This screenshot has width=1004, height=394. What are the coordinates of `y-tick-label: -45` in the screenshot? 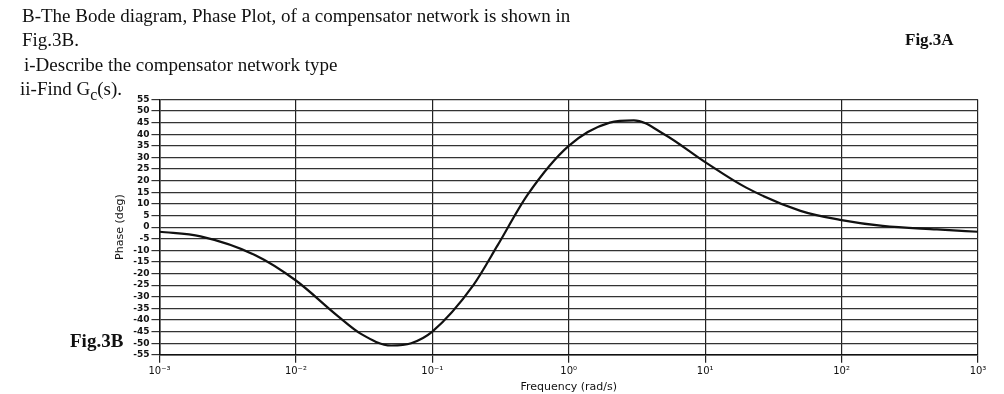 It's located at (141, 330).